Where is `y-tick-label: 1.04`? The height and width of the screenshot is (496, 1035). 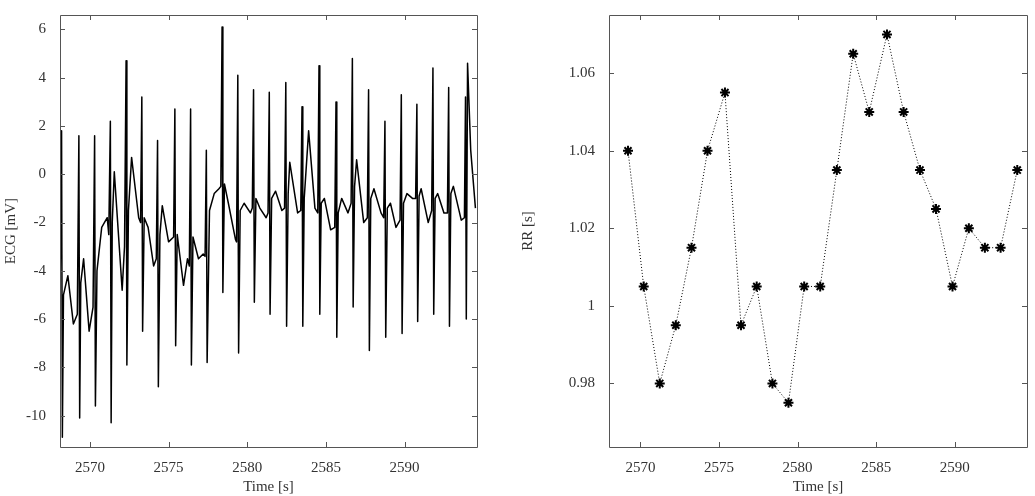 y-tick-label: 1.04 is located at coordinates (582, 149).